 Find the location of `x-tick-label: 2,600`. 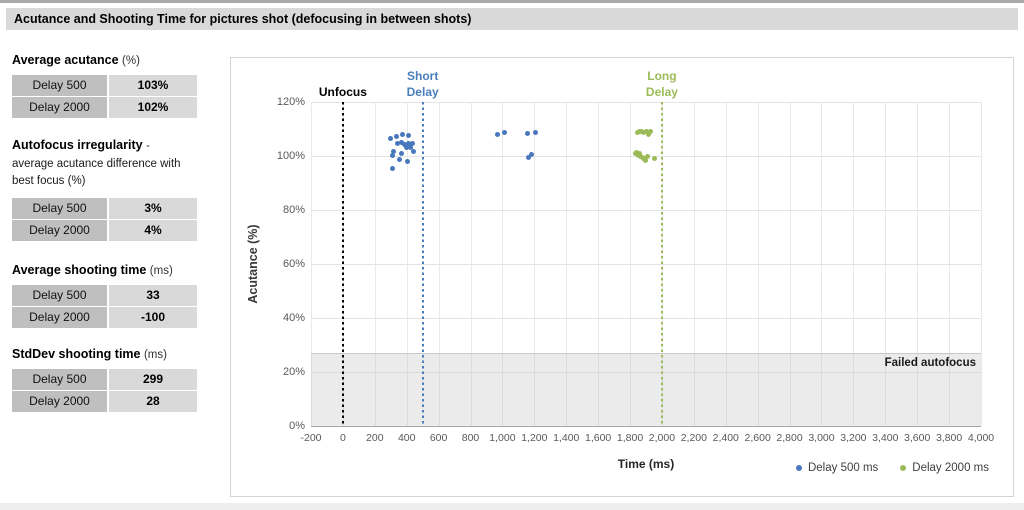

x-tick-label: 2,600 is located at coordinates (757, 438).